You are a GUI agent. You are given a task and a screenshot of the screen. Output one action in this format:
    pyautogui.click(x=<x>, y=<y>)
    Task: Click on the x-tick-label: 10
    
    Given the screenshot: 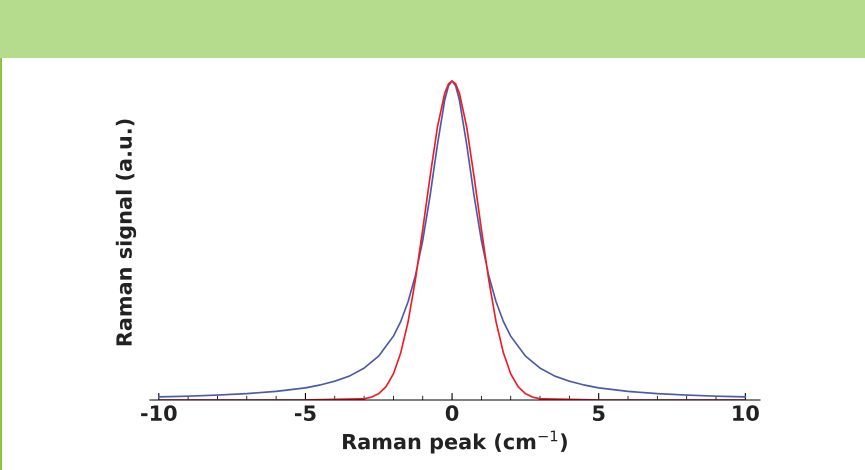 What is the action you would take?
    pyautogui.click(x=746, y=413)
    